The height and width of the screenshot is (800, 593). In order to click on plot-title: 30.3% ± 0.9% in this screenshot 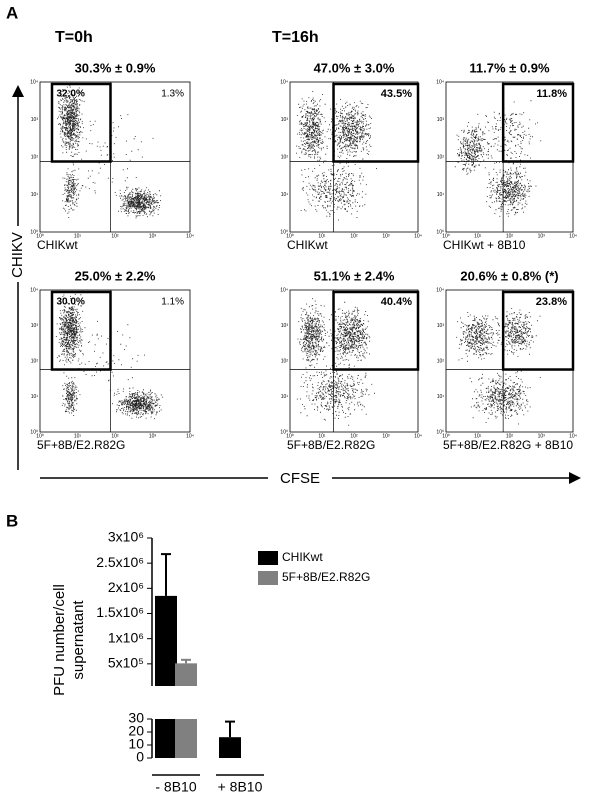, I will do `click(115, 67)`.